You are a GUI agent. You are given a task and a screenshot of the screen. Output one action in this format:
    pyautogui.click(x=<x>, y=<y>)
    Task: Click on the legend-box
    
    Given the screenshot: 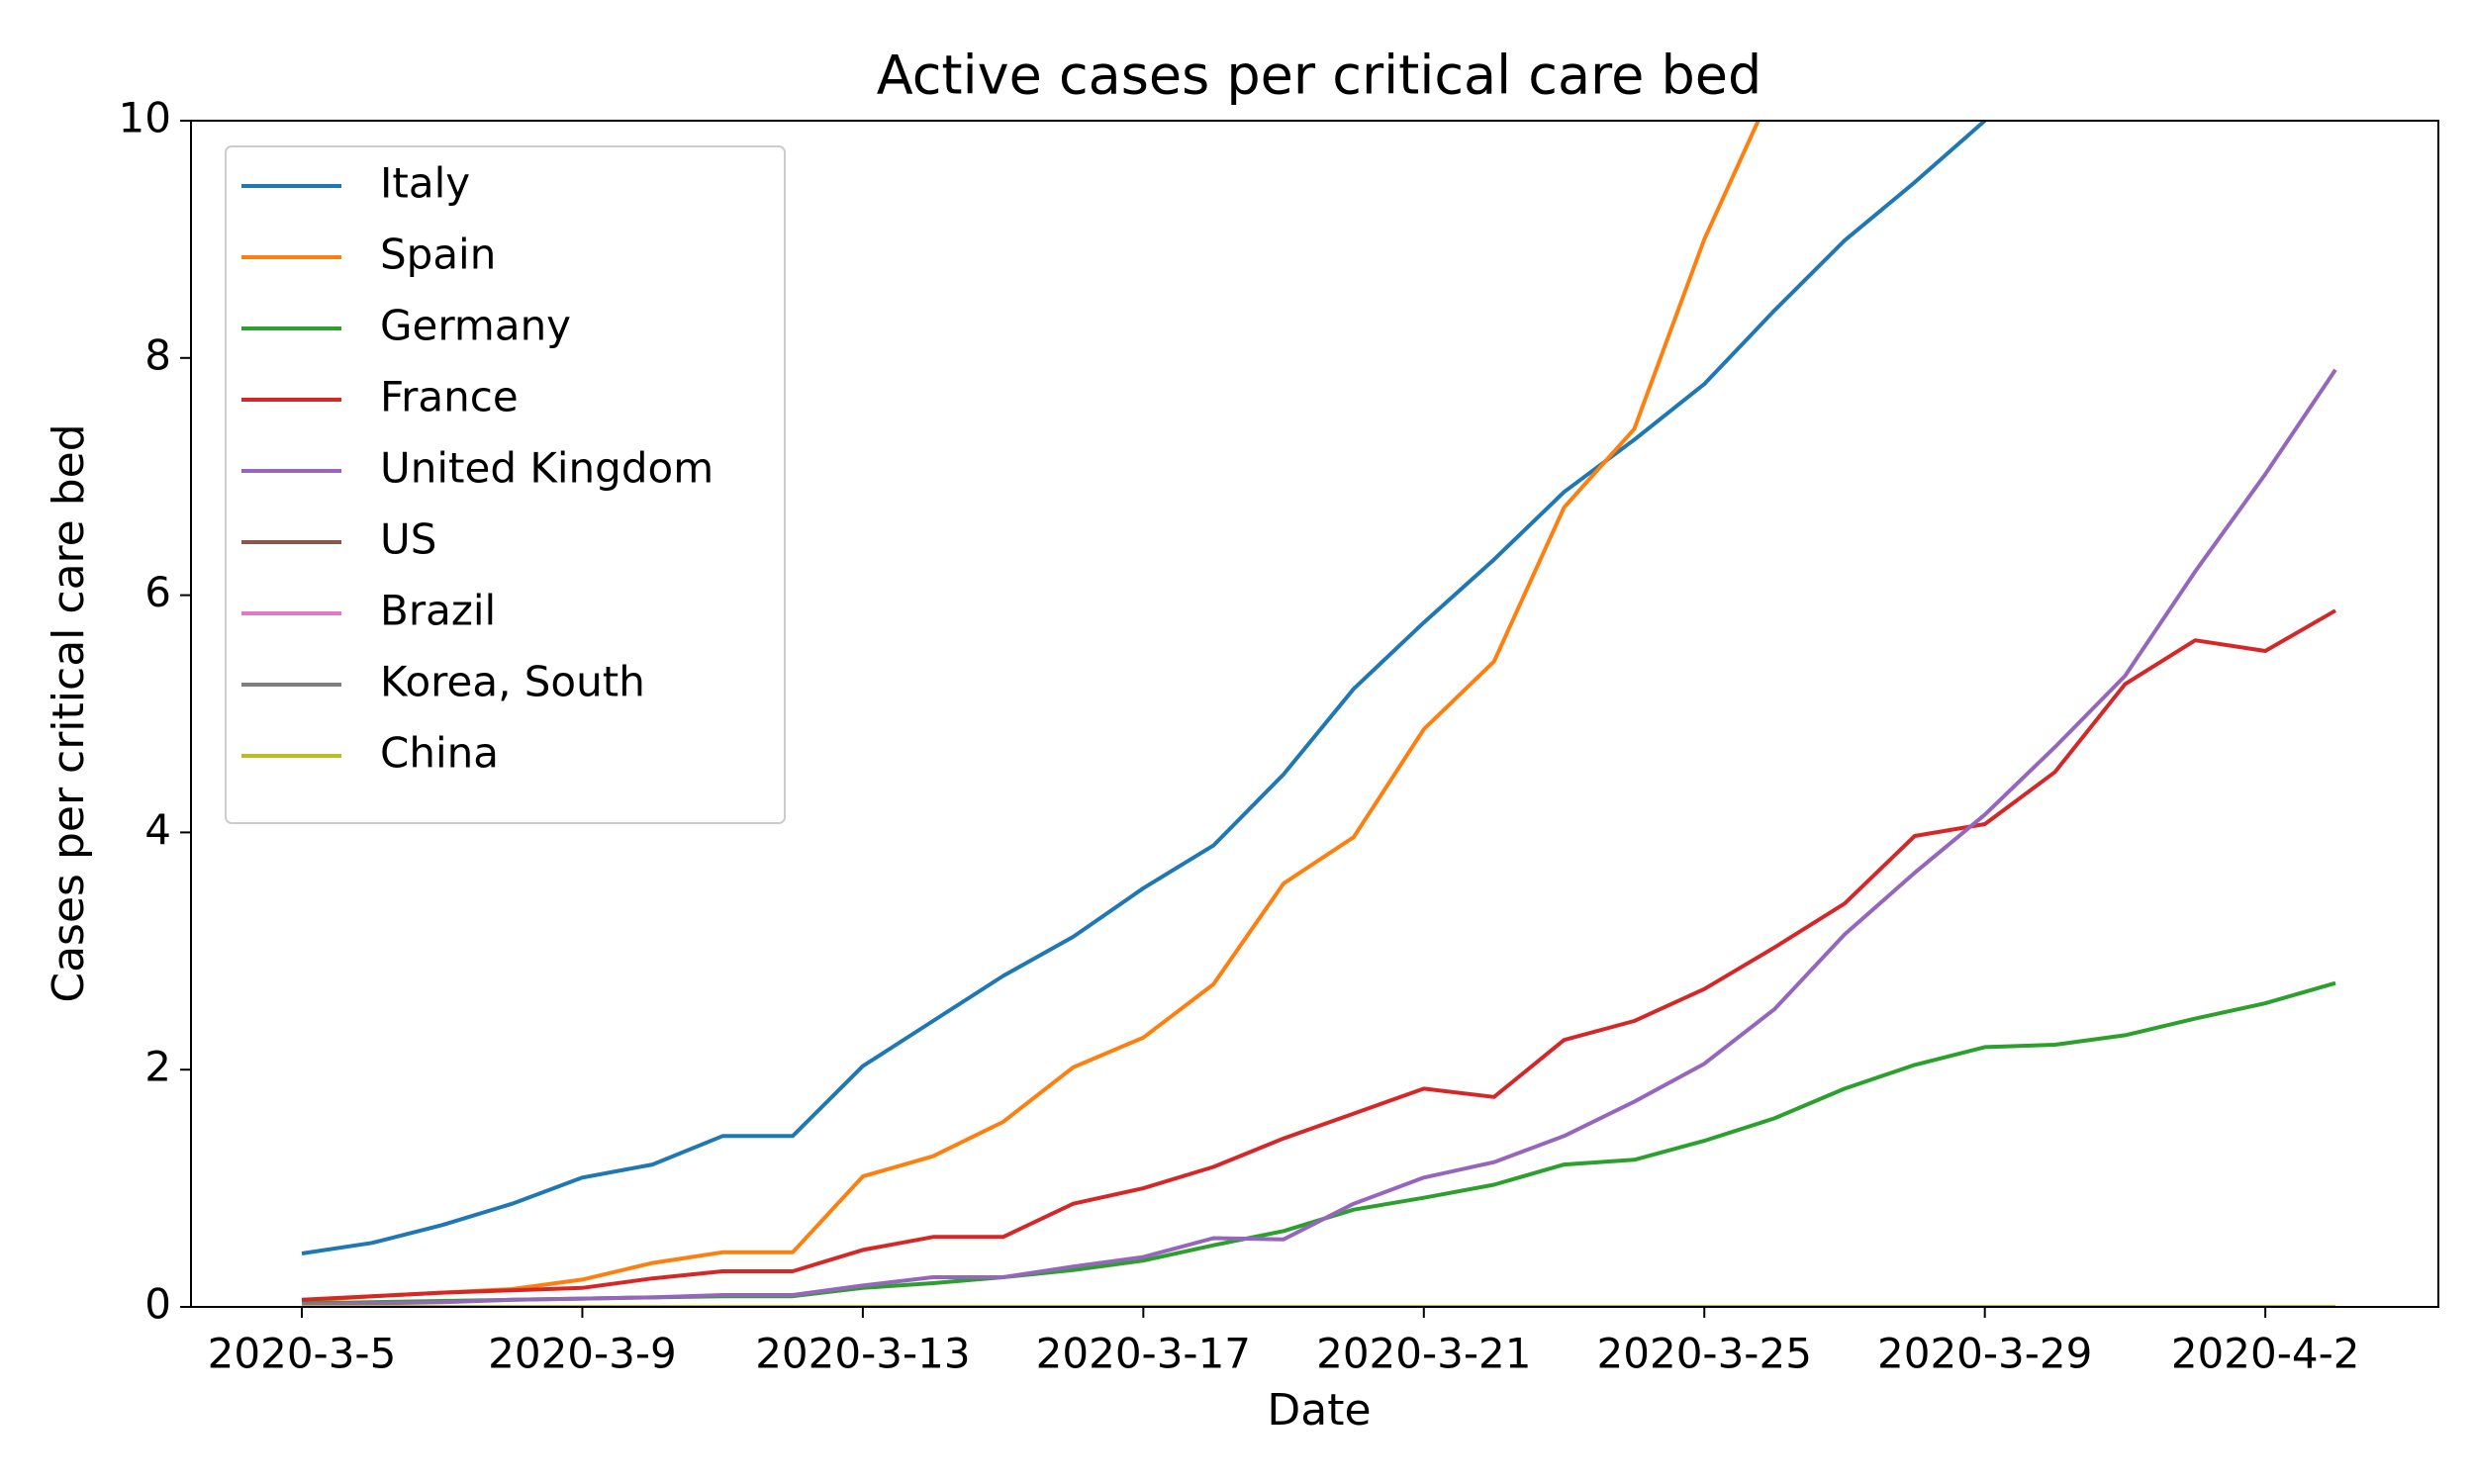 What is the action you would take?
    pyautogui.click(x=506, y=484)
    